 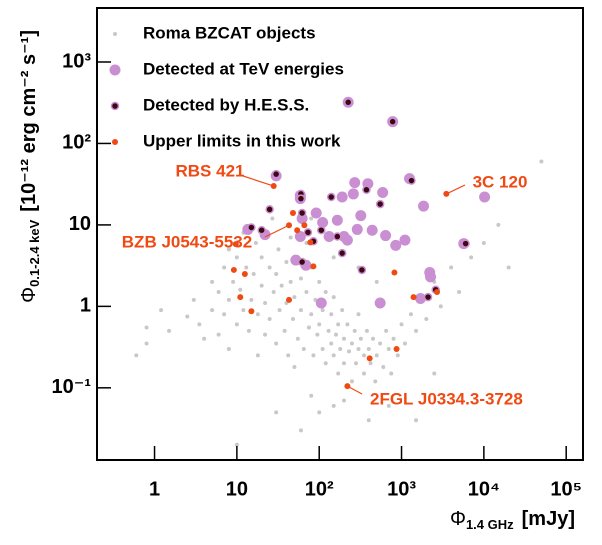 I want to click on x-tick-label: 10², so click(x=319, y=489).